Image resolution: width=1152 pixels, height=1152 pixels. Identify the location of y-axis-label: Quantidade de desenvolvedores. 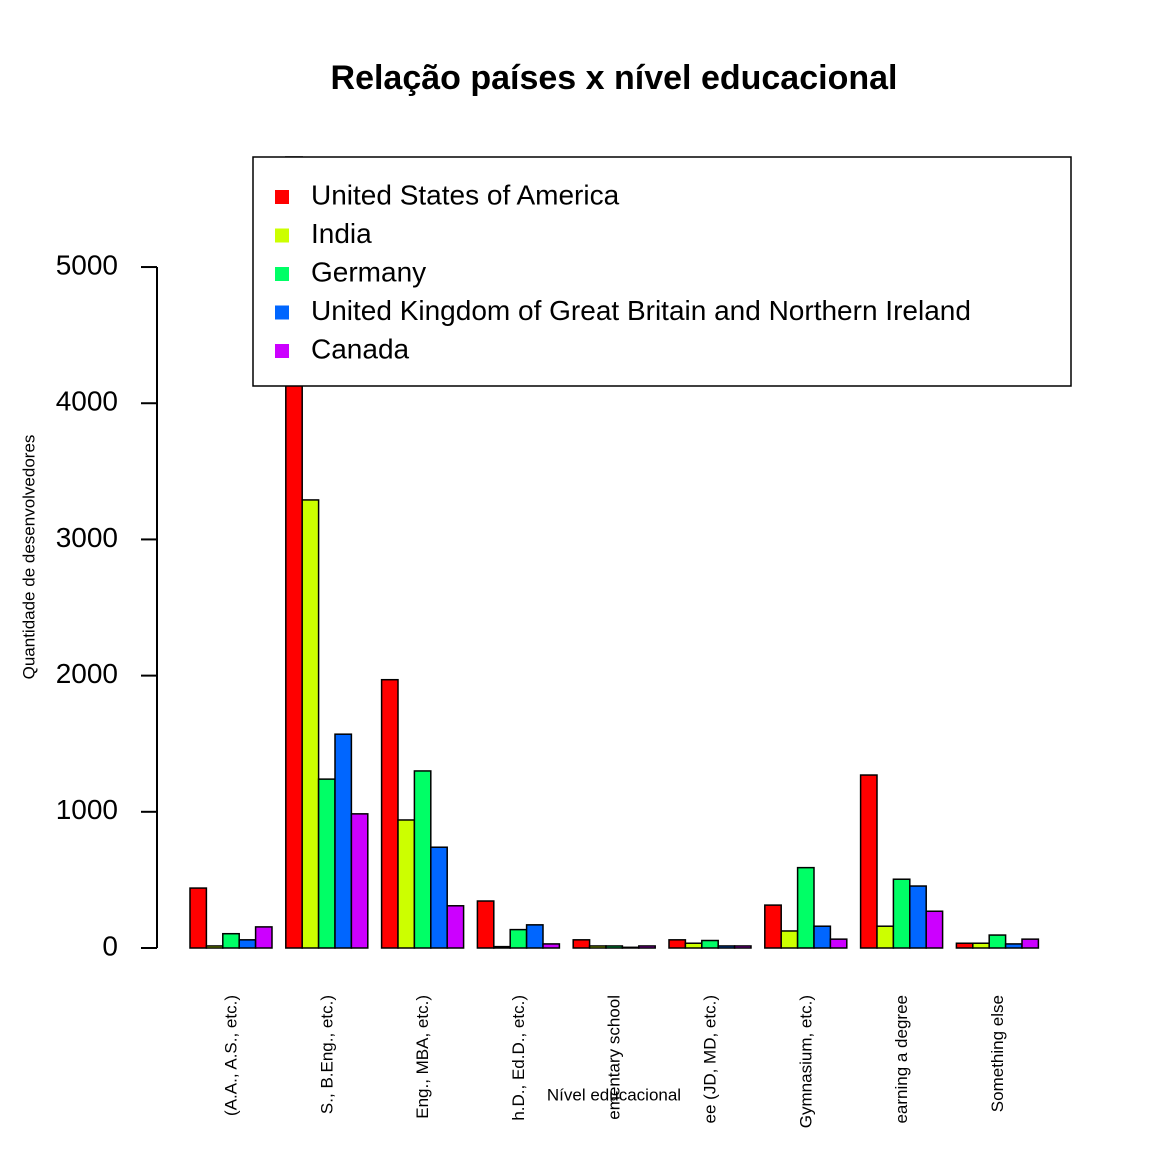
(28, 557).